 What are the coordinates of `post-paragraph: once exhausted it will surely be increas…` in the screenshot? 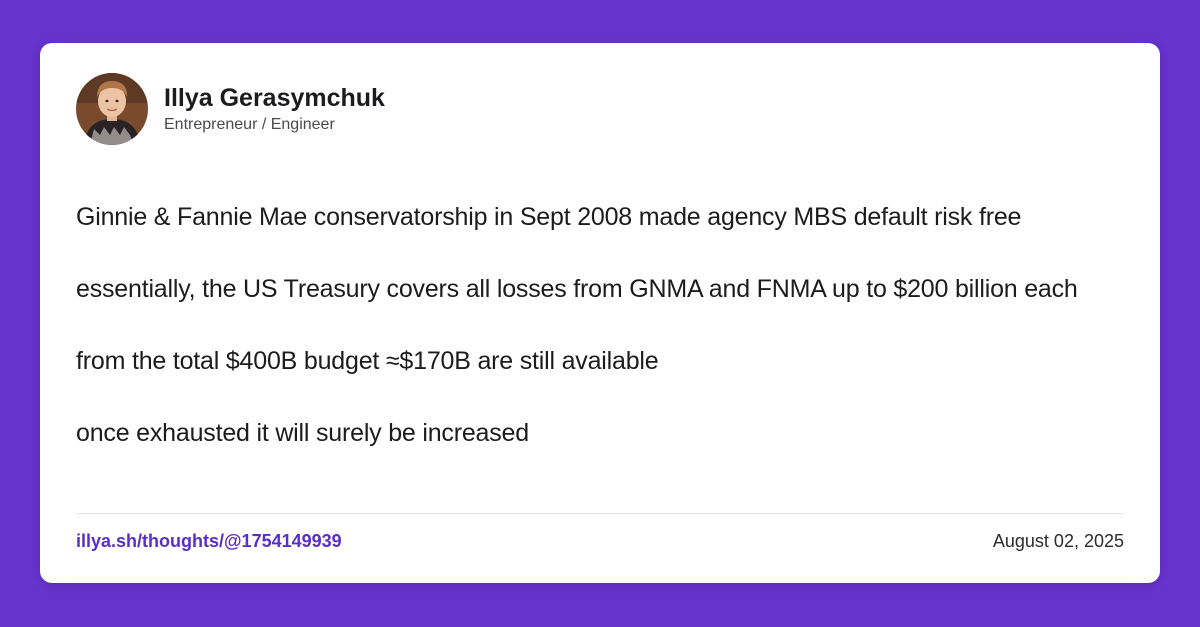 It's located at (302, 433).